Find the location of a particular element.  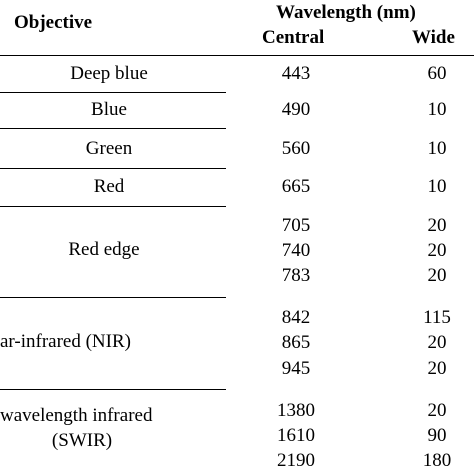

central-value: 2190 is located at coordinates (296, 460).